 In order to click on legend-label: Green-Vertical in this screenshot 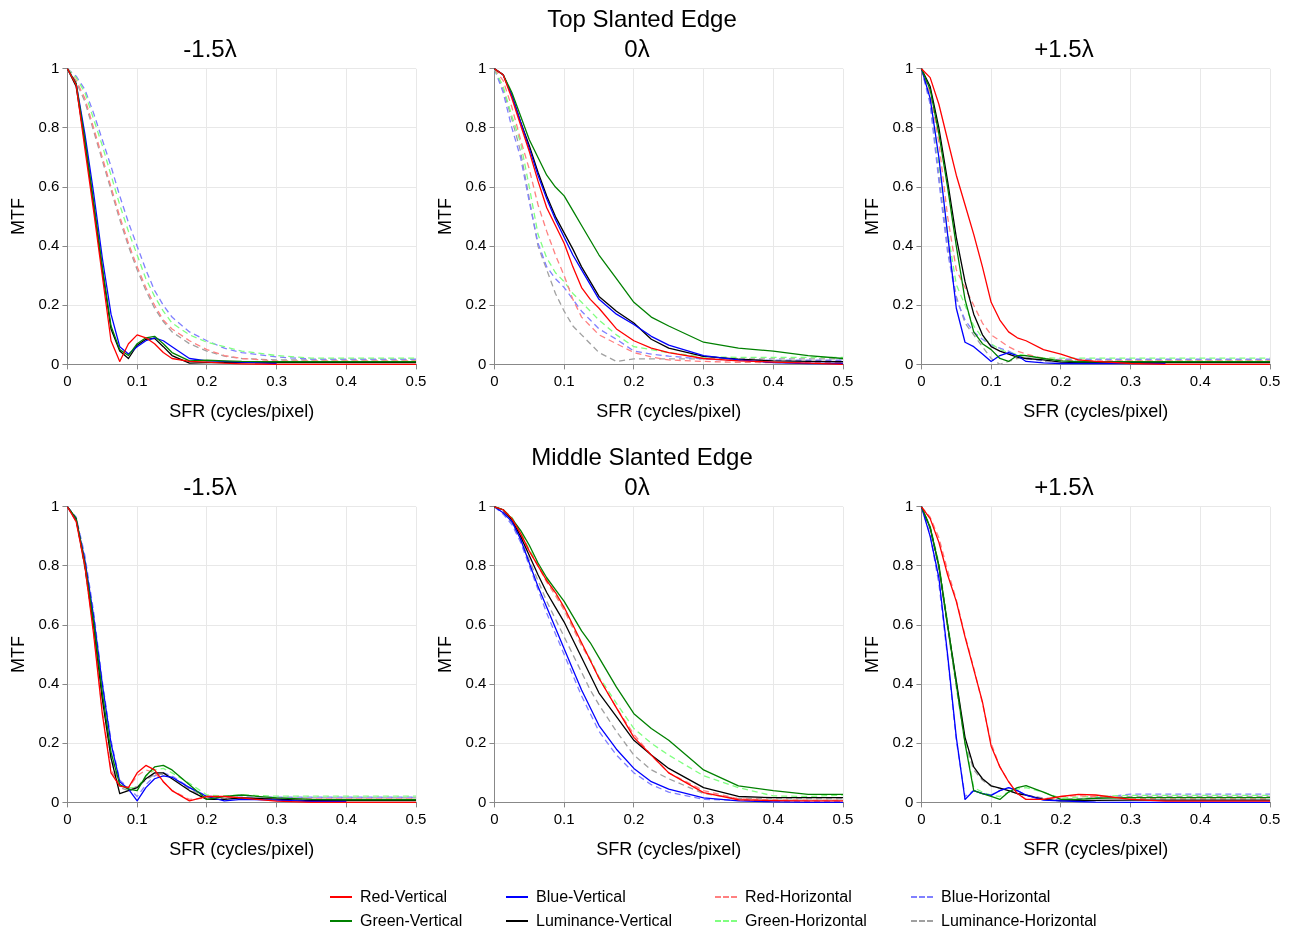, I will do `click(411, 921)`.